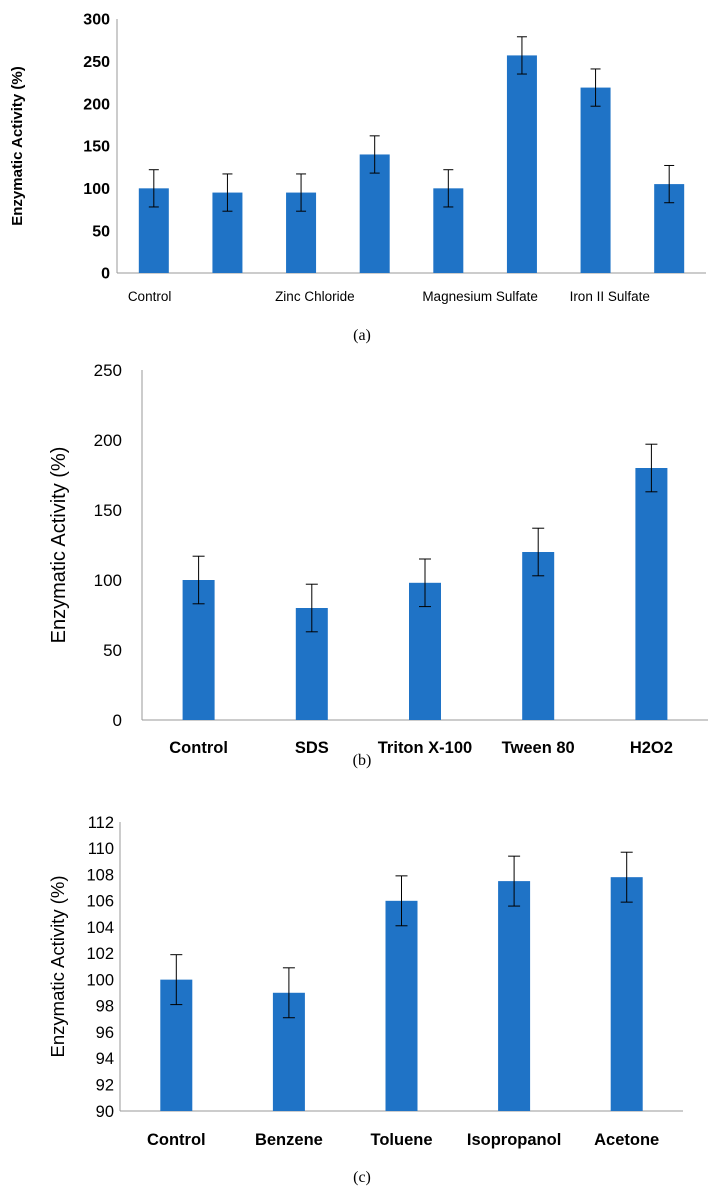 The height and width of the screenshot is (1194, 725). Describe the element at coordinates (312, 748) in the screenshot. I see `x-tick-label: SDS` at that location.